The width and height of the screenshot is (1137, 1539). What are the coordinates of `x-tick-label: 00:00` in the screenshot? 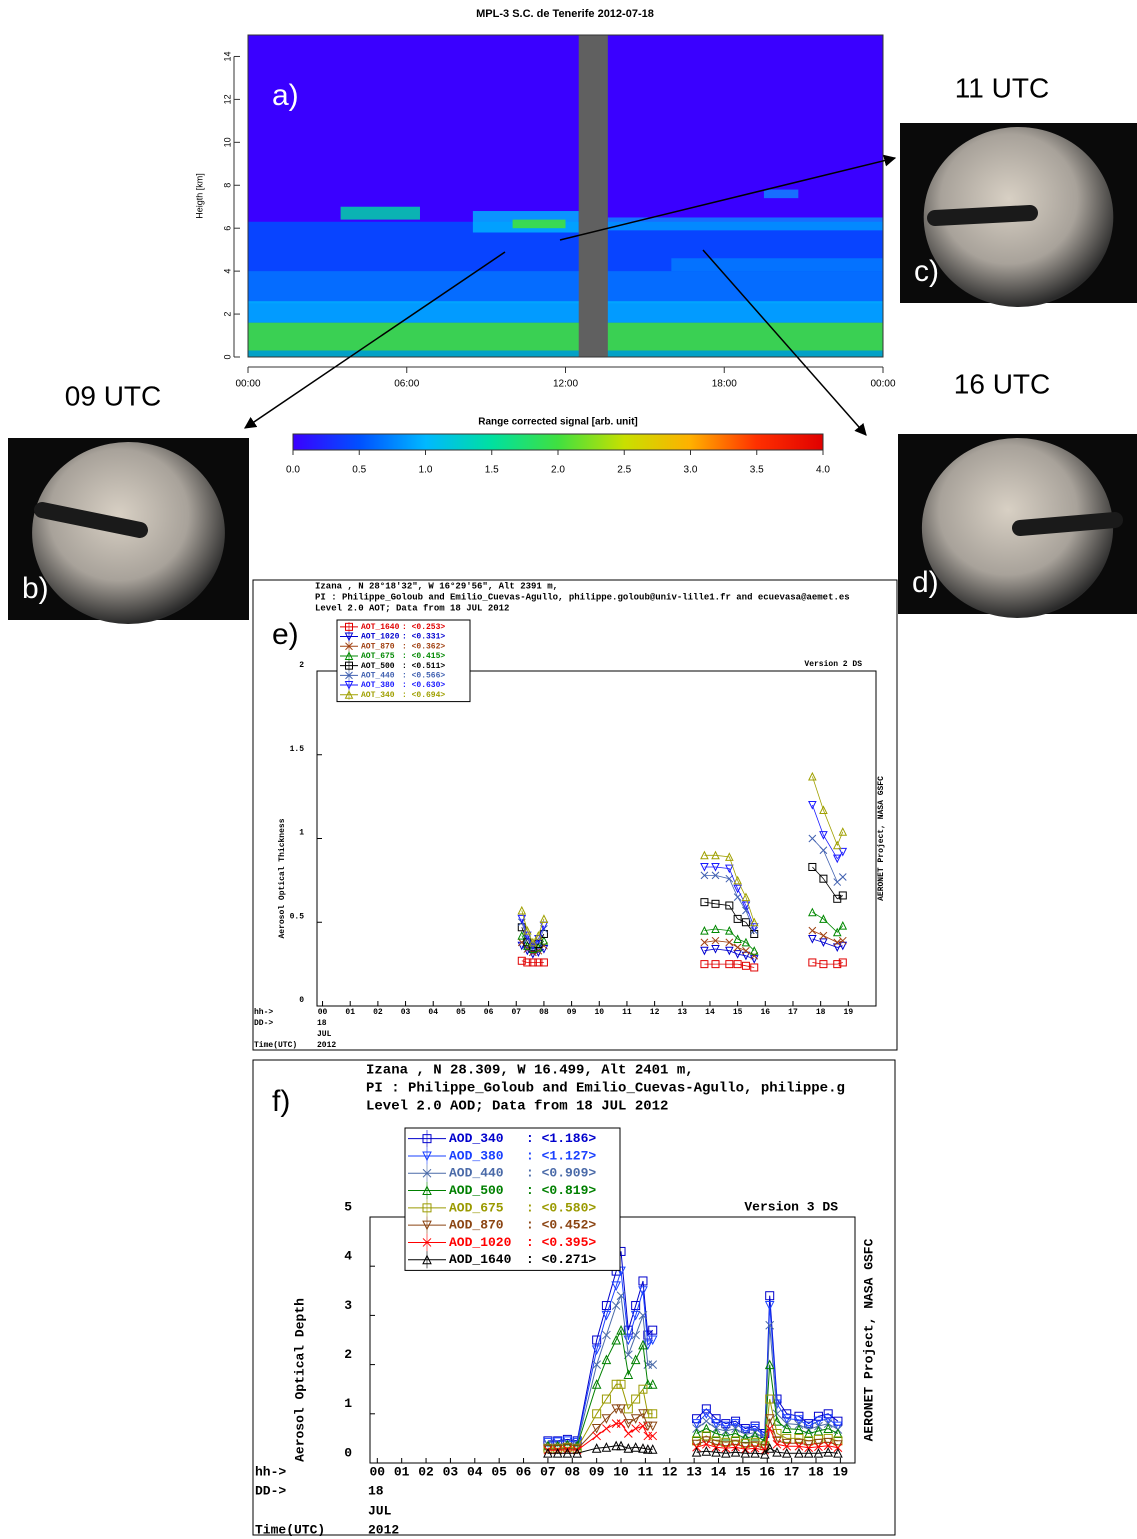 It's located at (882, 384).